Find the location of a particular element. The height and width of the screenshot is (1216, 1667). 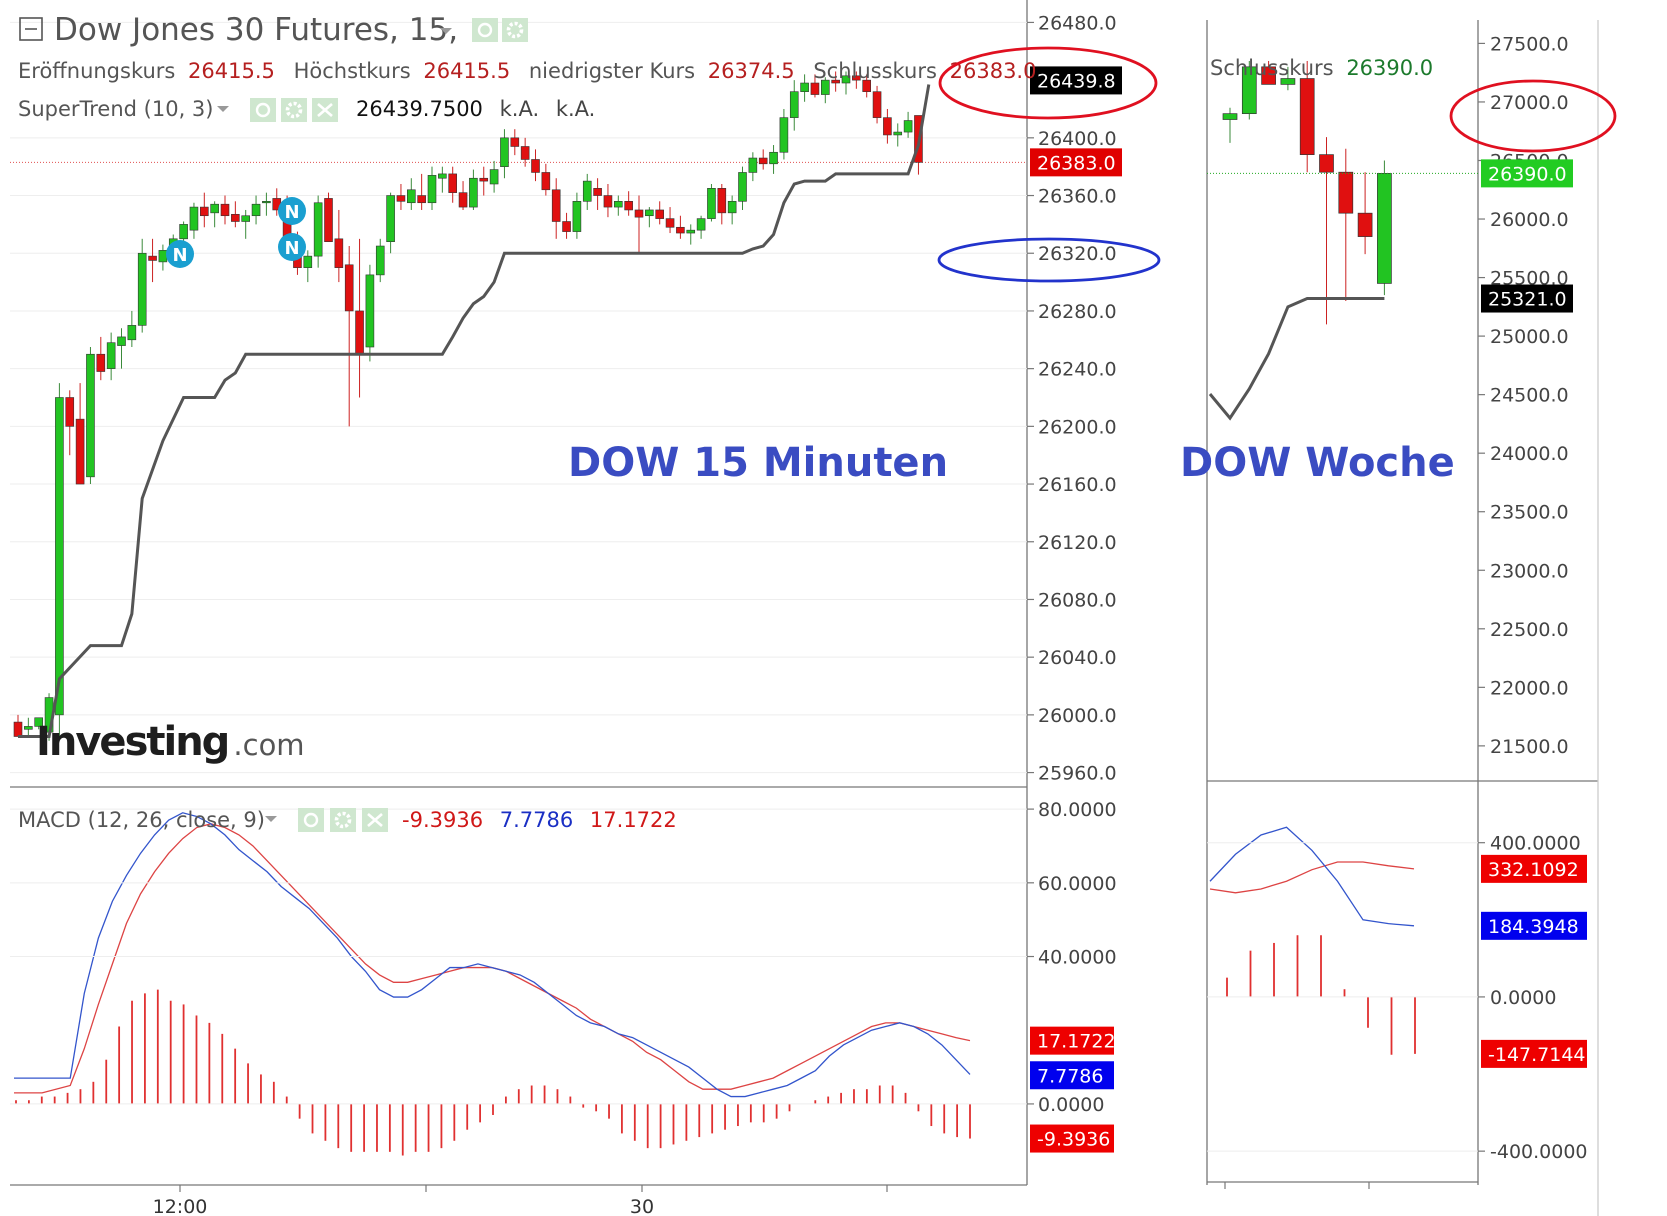

news-markers: N N N is located at coordinates (236, 232).